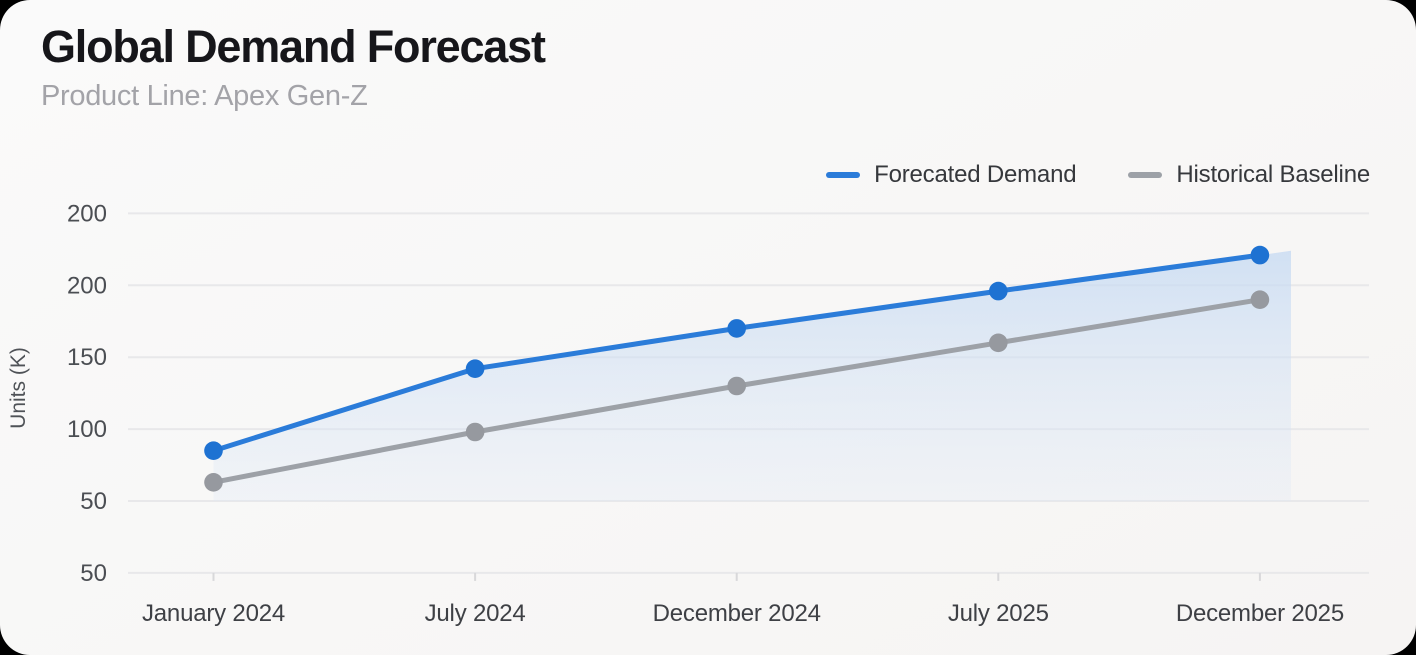  Describe the element at coordinates (18, 388) in the screenshot. I see `y-axis-title: Units (K)` at that location.